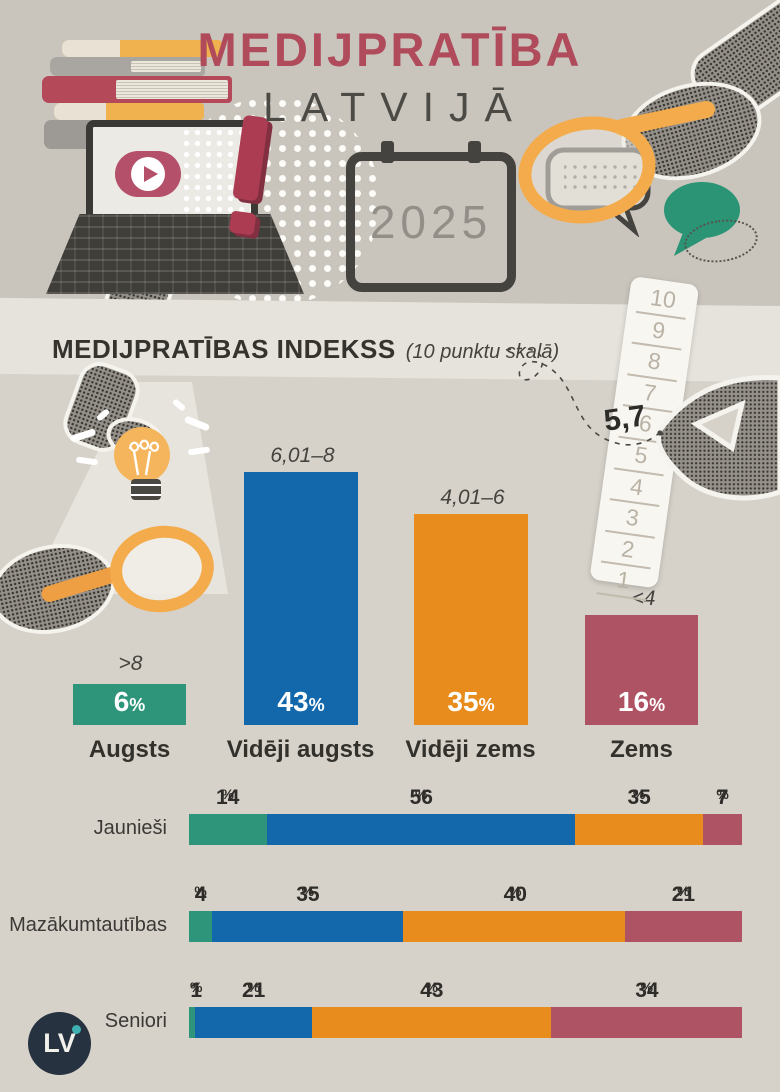  I want to click on segment-labels-row: 14% 56% 35% 7%, so click(472, 797).